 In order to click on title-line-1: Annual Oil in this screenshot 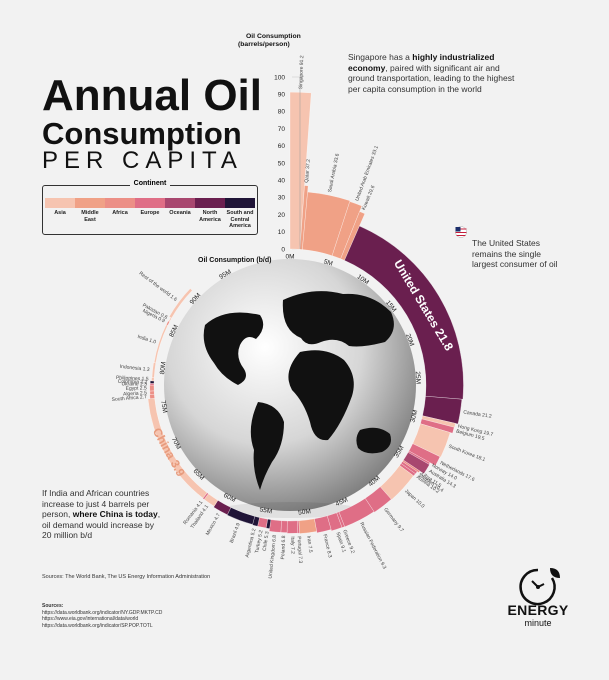, I will do `click(152, 95)`.